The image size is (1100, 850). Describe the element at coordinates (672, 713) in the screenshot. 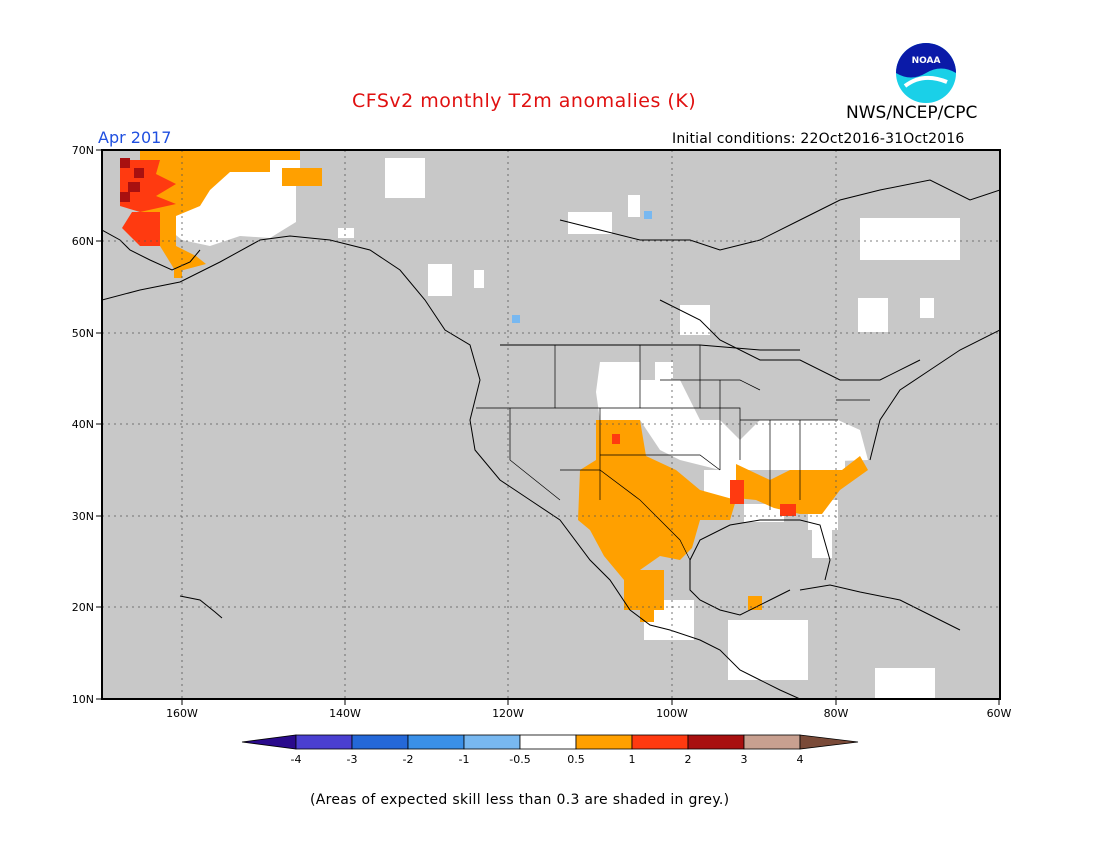

I see `lon-label: 100W` at that location.